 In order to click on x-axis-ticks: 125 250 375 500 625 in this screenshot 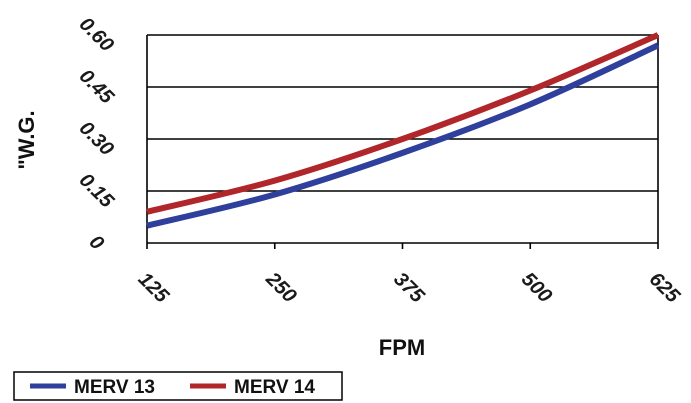, I will do `click(409, 287)`.